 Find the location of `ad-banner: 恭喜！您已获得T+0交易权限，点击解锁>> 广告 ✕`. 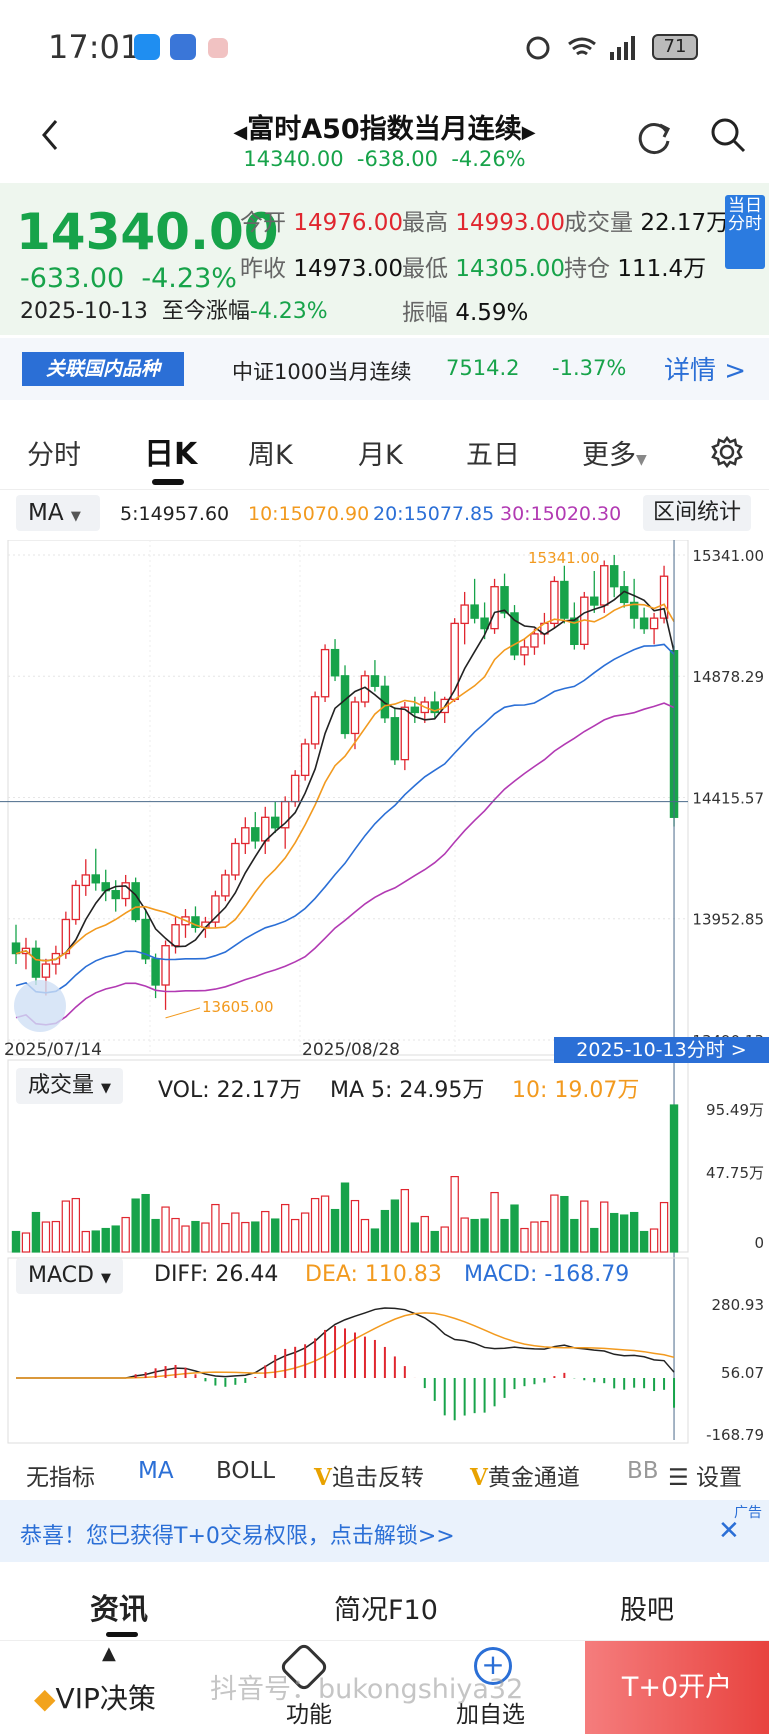

ad-banner: 恭喜！您已获得T+0交易权限，点击解锁>> 广告 ✕ is located at coordinates (384, 1531).